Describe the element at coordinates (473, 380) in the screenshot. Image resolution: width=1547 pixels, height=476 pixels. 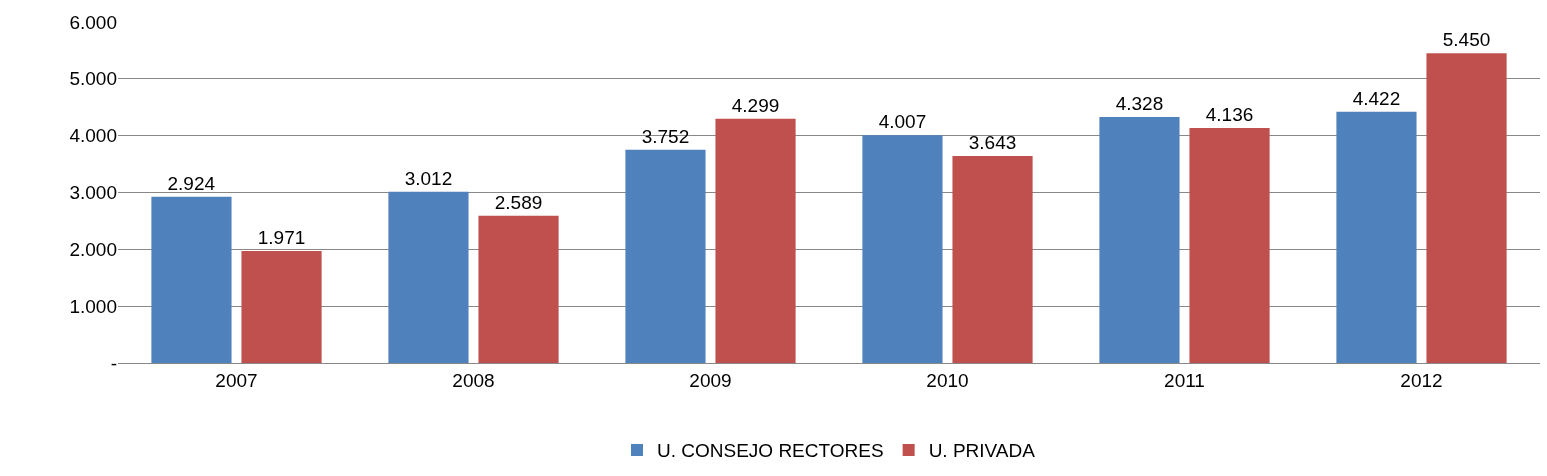
I see `x-tick-label: 2008` at that location.